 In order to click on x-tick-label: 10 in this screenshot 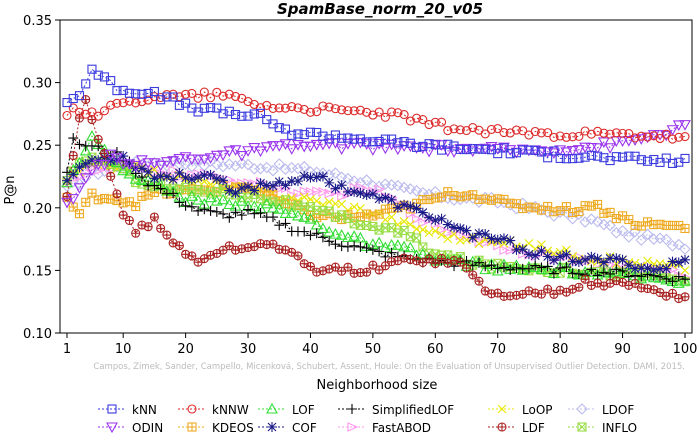, I will do `click(123, 349)`.